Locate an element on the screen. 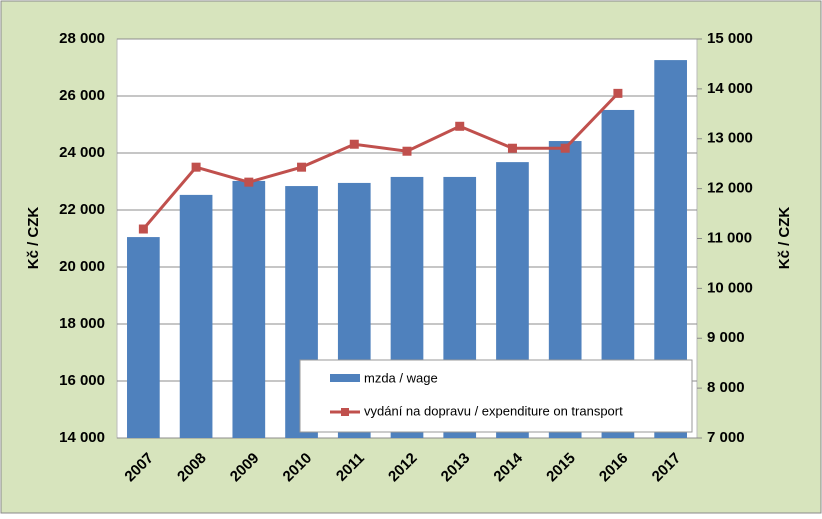 Image resolution: width=822 pixels, height=519 pixels. y-axis-title: Kč / CZK is located at coordinates (33, 238).